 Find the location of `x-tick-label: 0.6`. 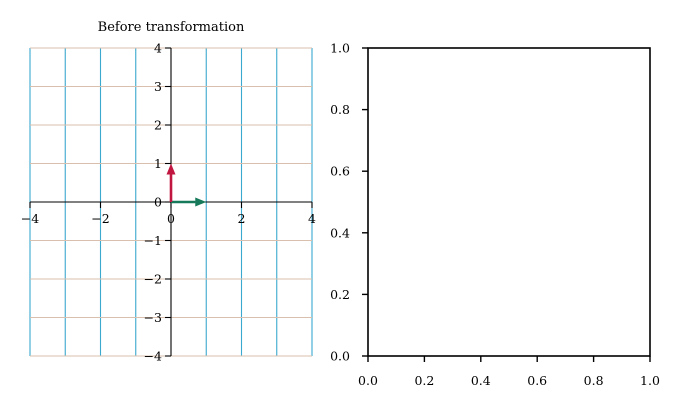

x-tick-label: 0.6 is located at coordinates (537, 380).